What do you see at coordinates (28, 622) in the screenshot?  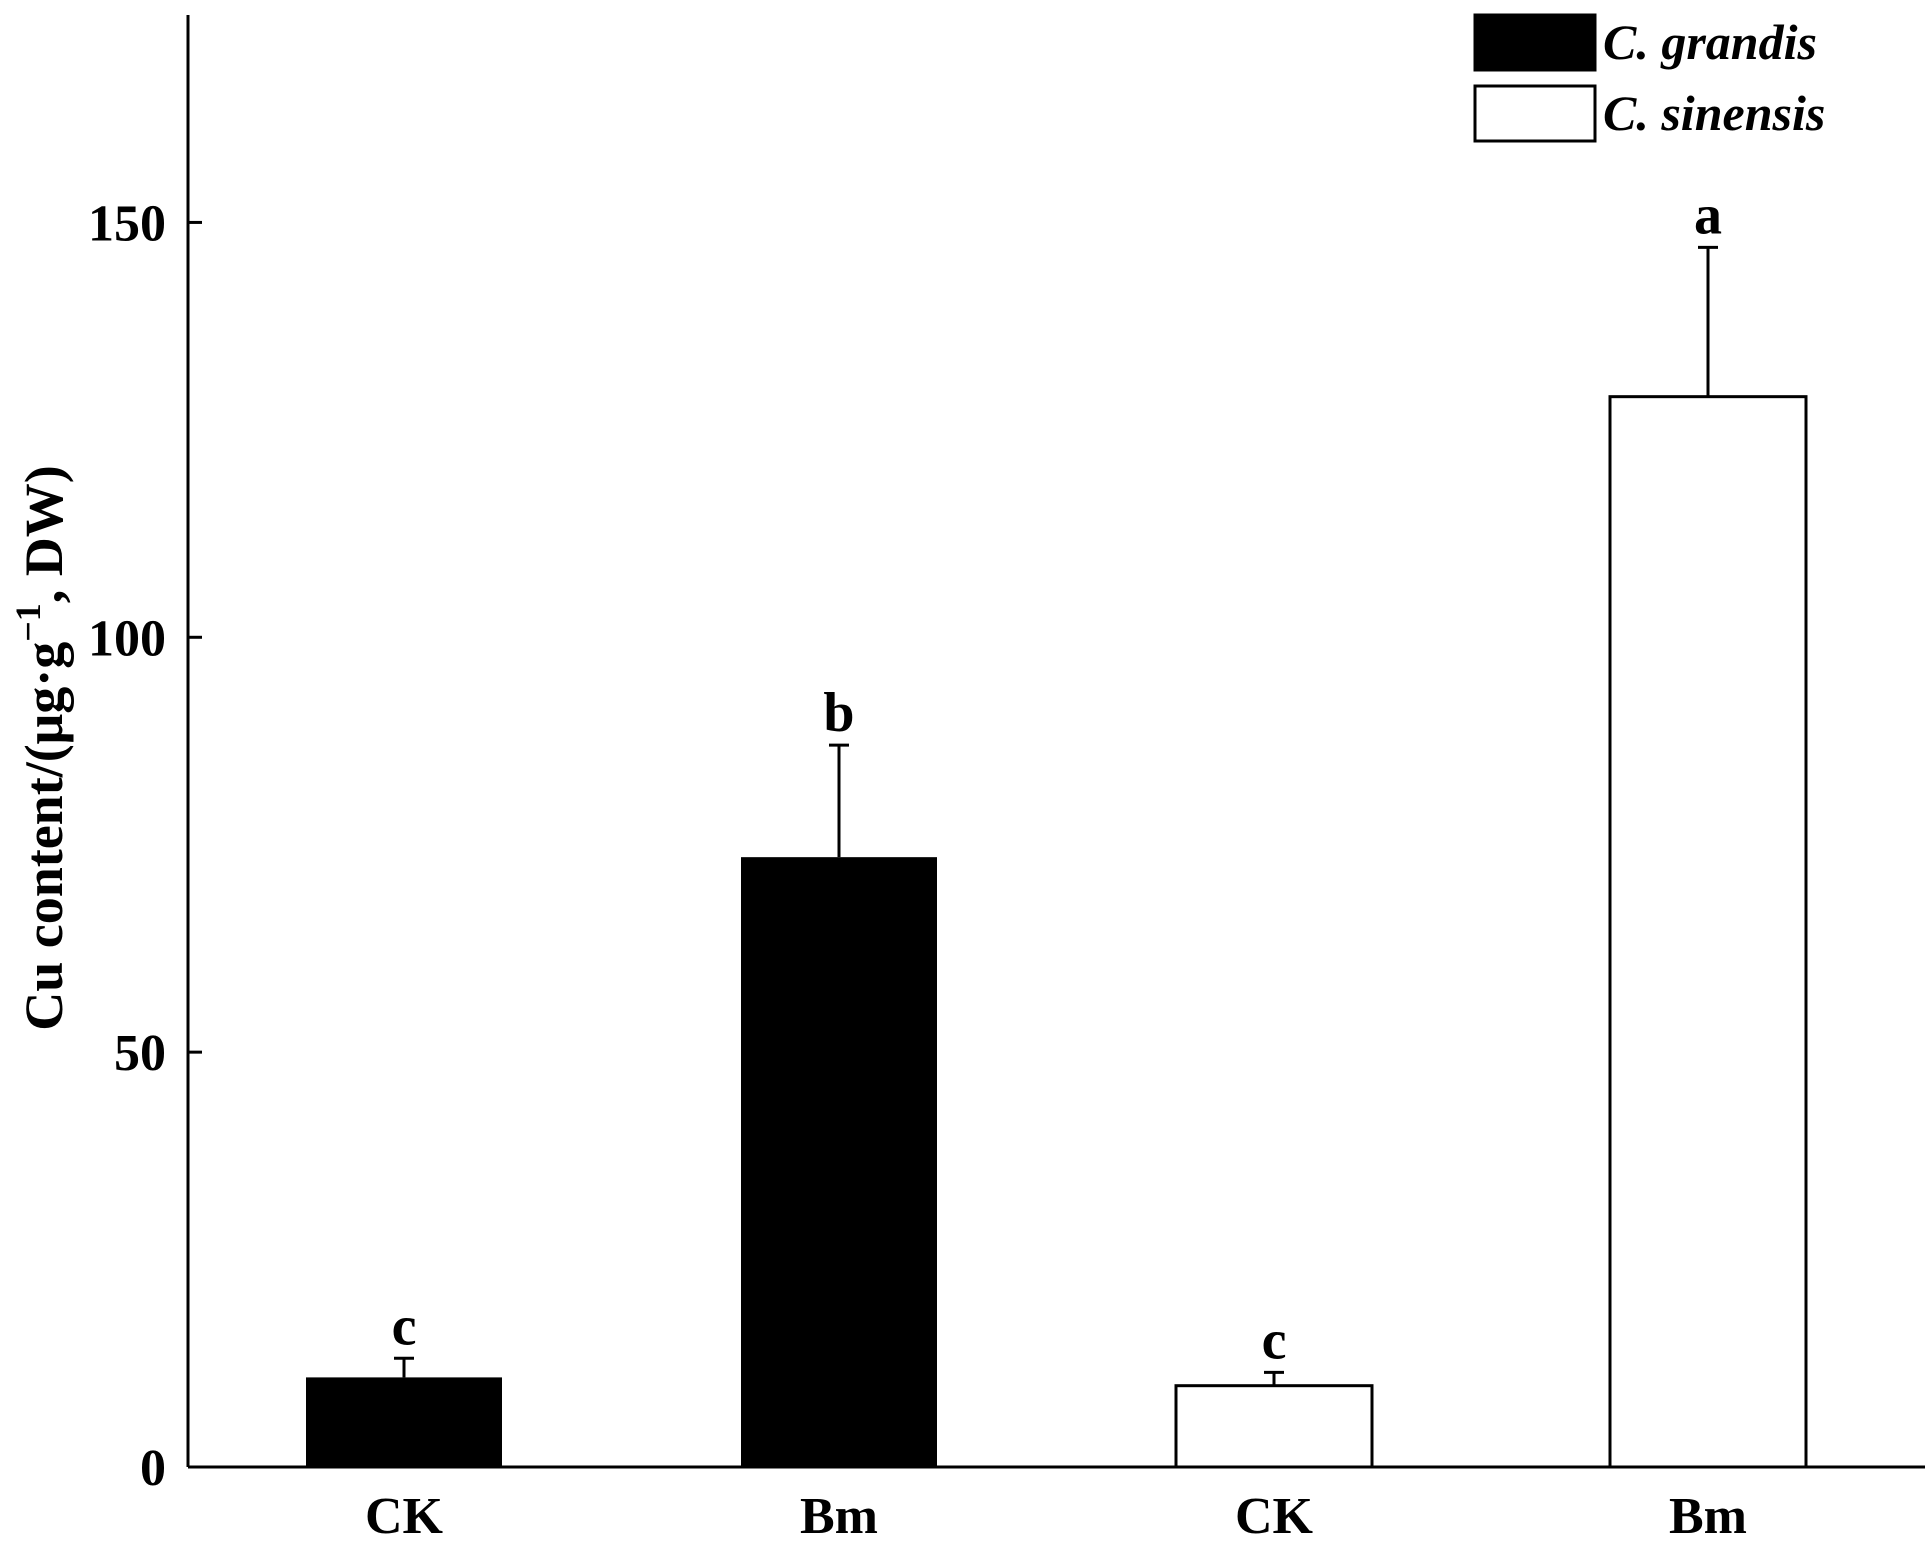 I see `y-axis-label-superscript: −1` at bounding box center [28, 622].